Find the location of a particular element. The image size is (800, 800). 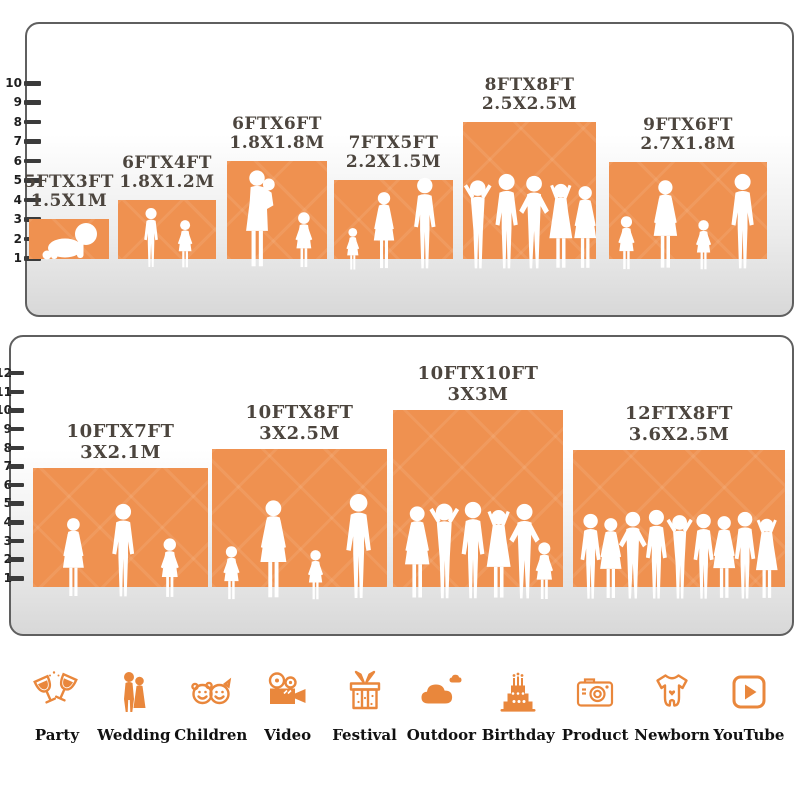

size-m-text: 1.8X1.8M is located at coordinates (277, 143).